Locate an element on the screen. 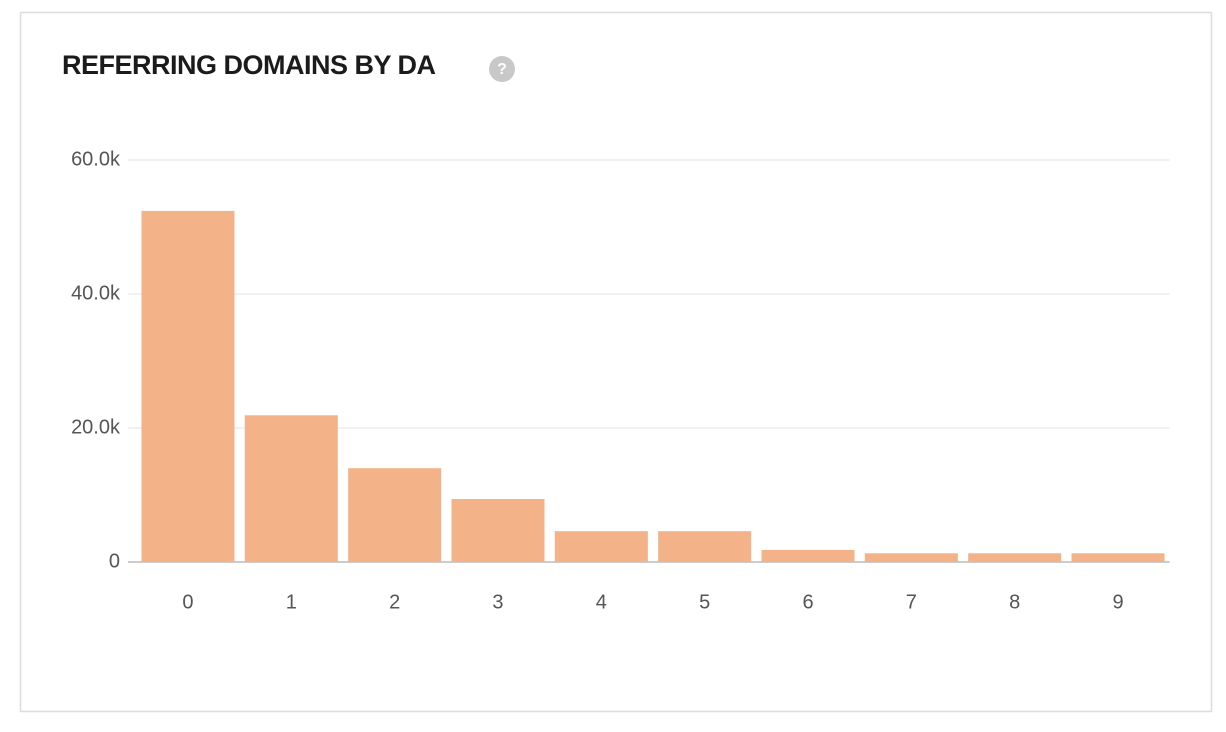 This screenshot has width=1226, height=732. x-tick-label: 0 is located at coordinates (187, 602).